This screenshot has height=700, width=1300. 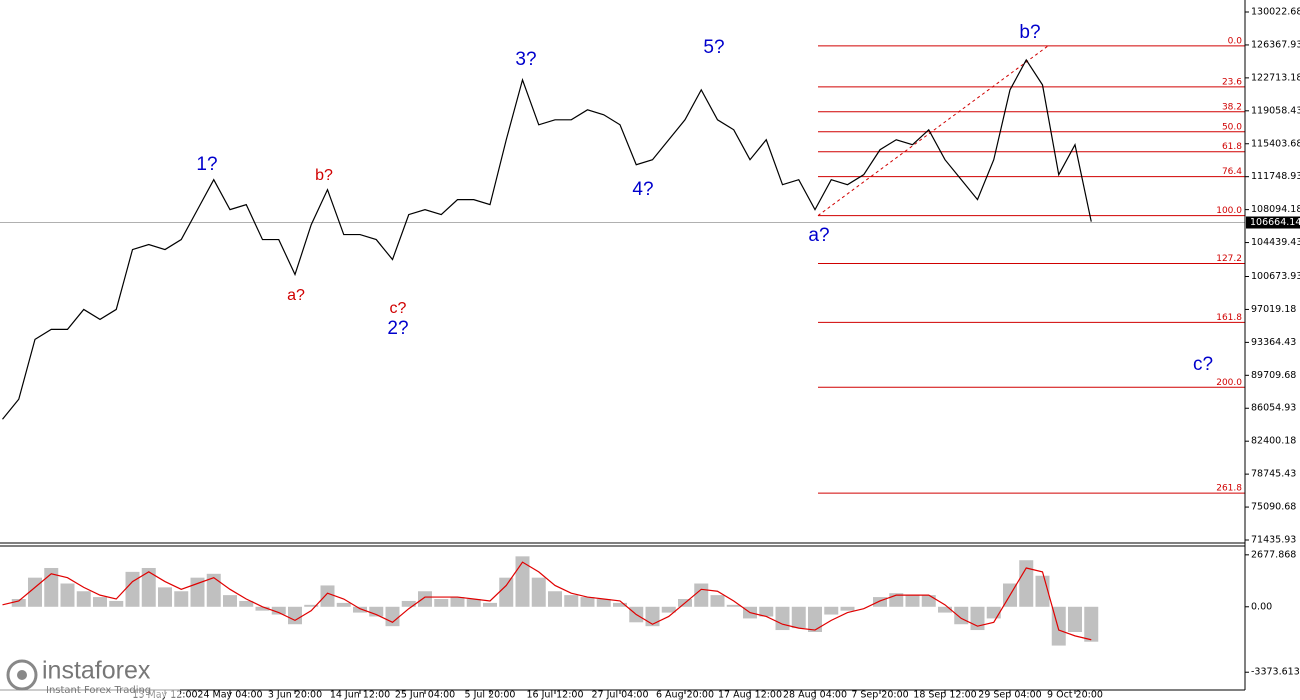 I want to click on y-tick-label: 78745.43, so click(x=1273, y=474).